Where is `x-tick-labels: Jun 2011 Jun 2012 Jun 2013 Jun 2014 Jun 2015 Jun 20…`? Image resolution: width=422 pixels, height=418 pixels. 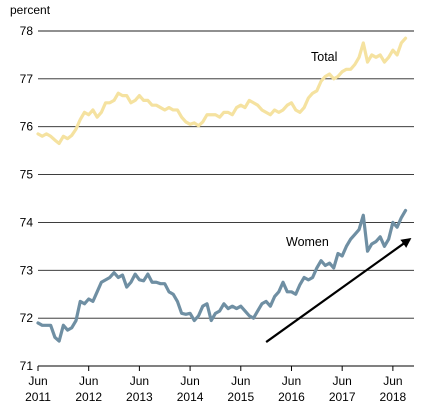 x-tick-labels: Jun 2011 Jun 2012 Jun 2013 Jun 2014 Jun 2015 Jun 20… is located at coordinates (216, 385).